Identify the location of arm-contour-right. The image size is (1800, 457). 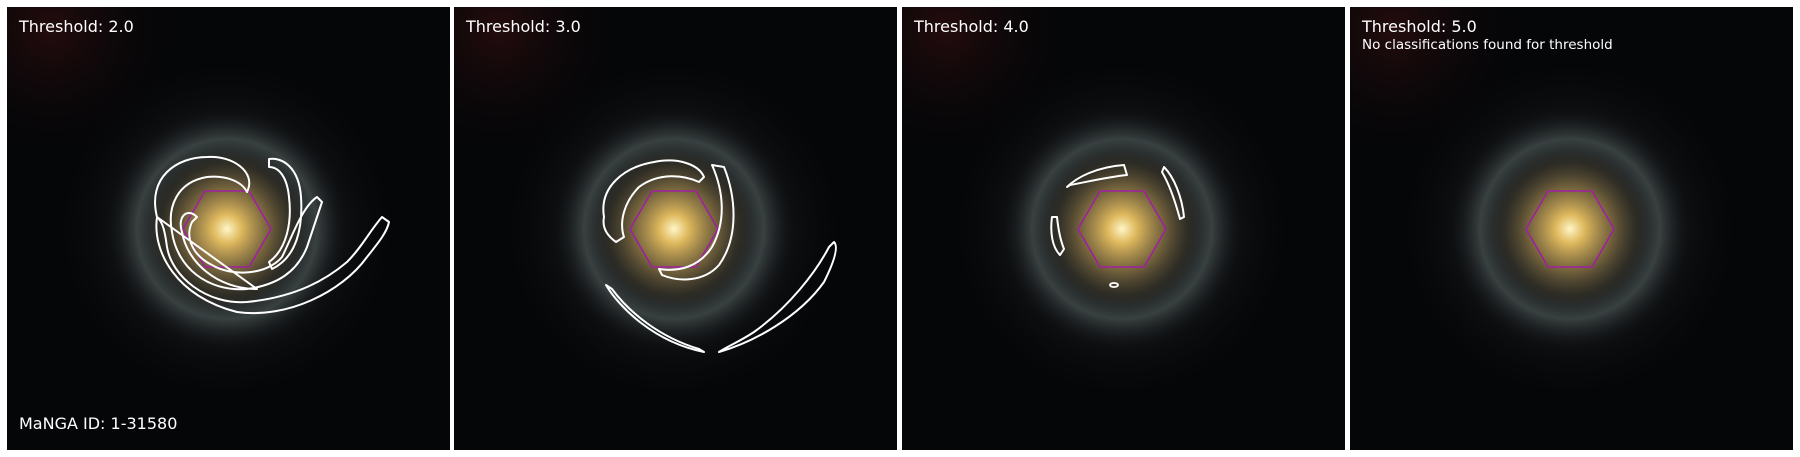
(1173, 193).